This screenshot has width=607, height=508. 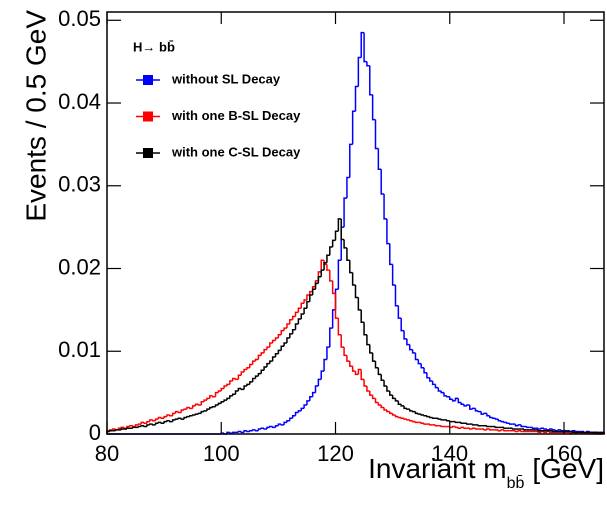 I want to click on y-tick-label: 0, so click(x=95, y=432).